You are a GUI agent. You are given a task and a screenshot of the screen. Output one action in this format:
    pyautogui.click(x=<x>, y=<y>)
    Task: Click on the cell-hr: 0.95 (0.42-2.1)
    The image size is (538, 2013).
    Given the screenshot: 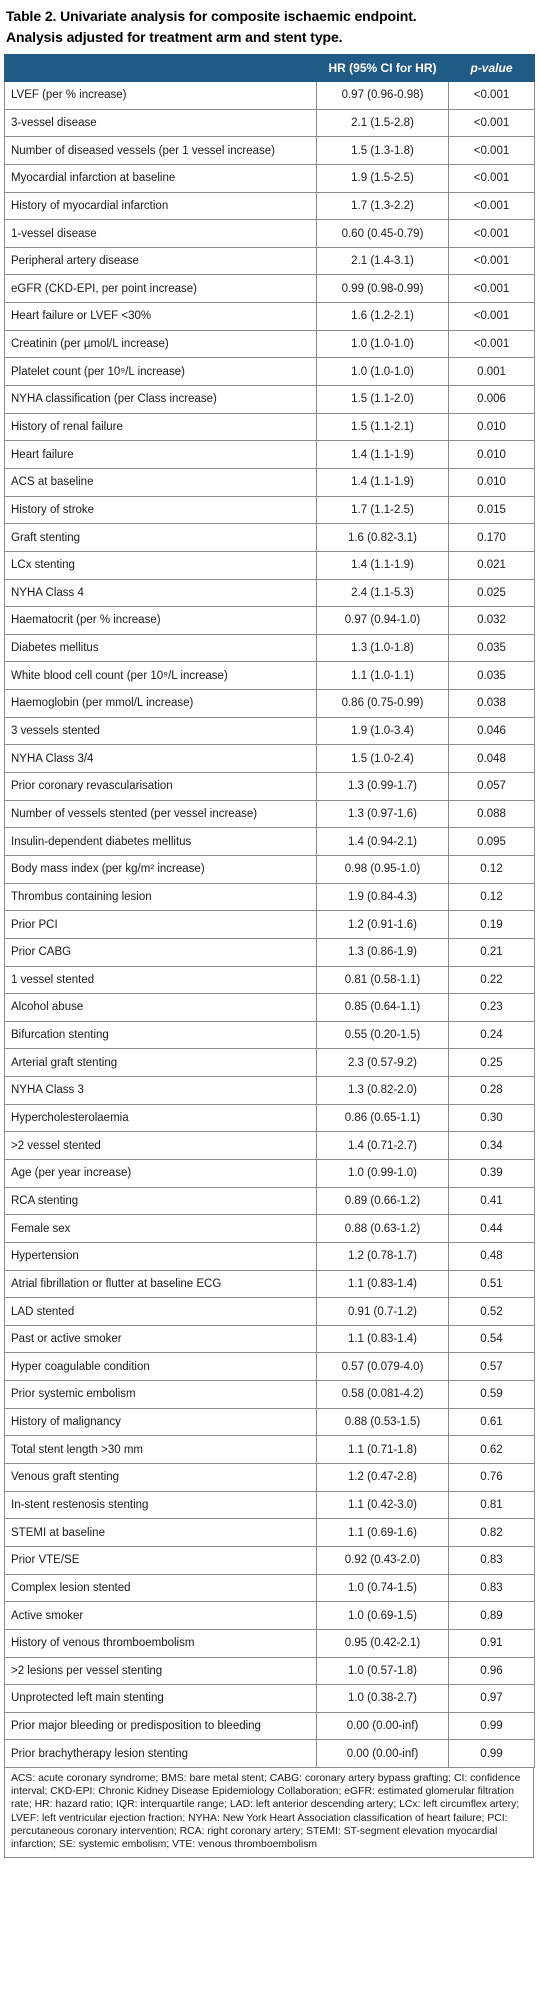 What is the action you would take?
    pyautogui.click(x=382, y=1643)
    